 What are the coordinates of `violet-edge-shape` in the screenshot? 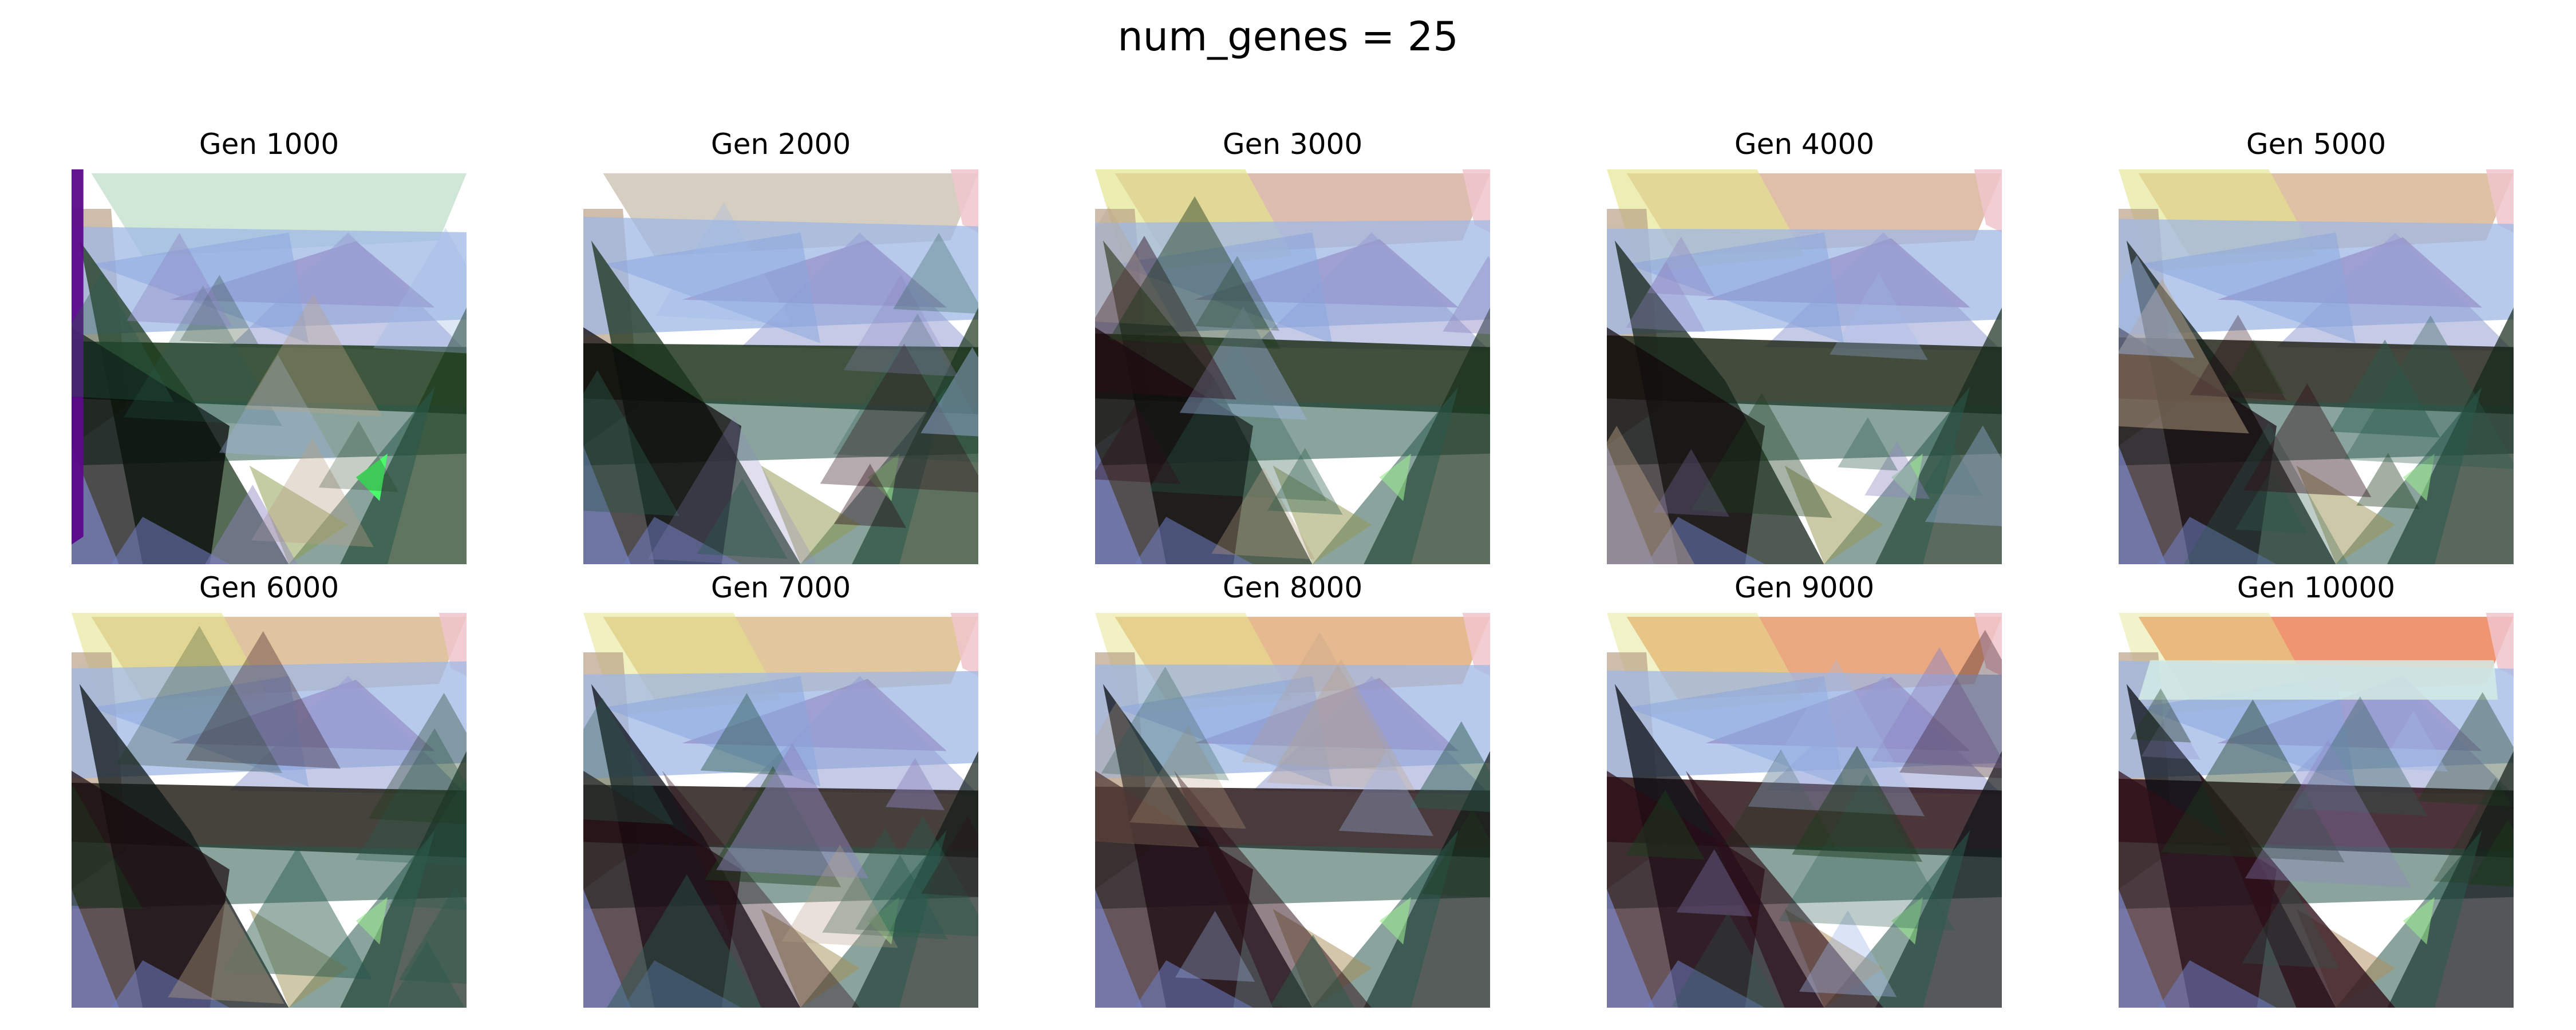 It's located at (78, 357).